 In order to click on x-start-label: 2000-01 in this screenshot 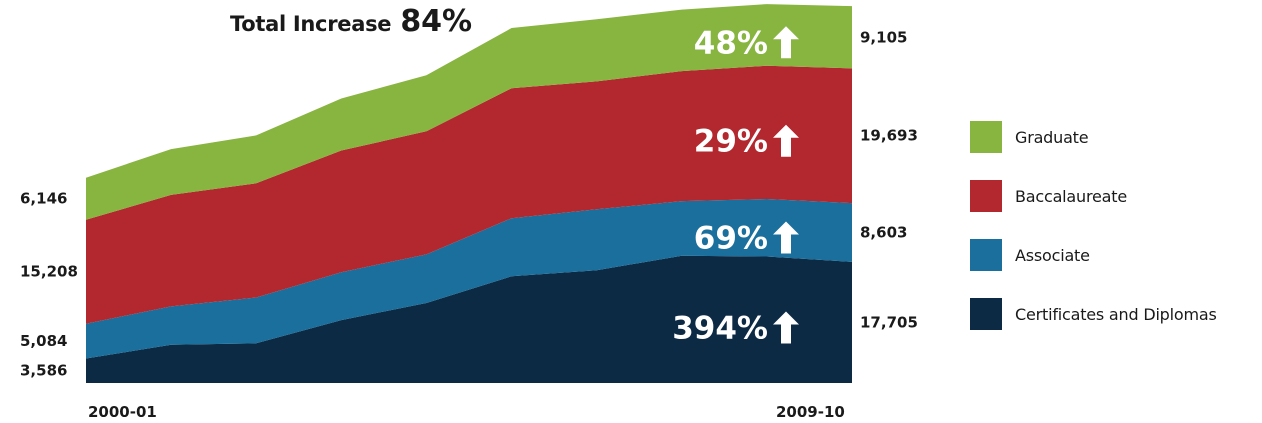, I will do `click(122, 412)`.